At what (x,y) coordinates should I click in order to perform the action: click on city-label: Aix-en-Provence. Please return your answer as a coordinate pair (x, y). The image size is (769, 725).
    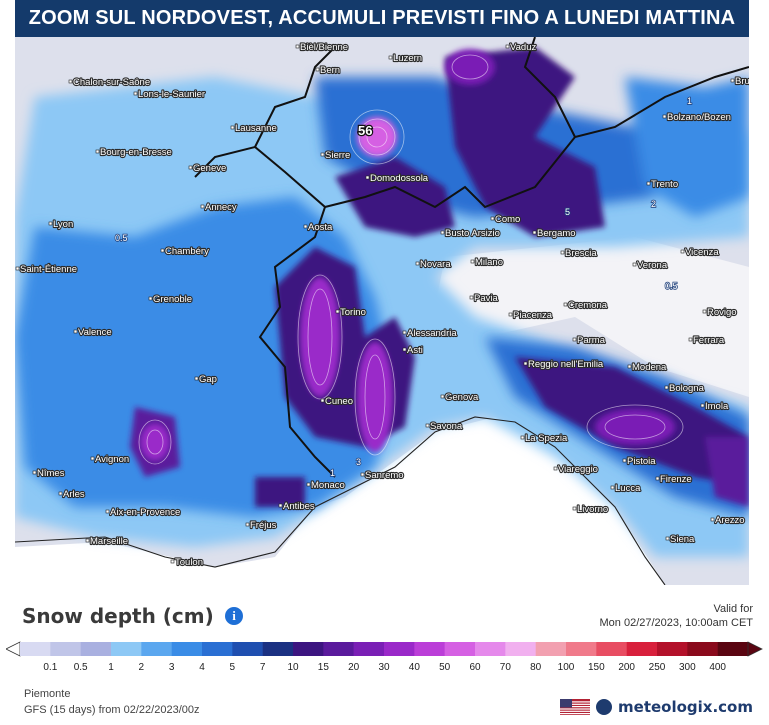
    Looking at the image, I should click on (145, 512).